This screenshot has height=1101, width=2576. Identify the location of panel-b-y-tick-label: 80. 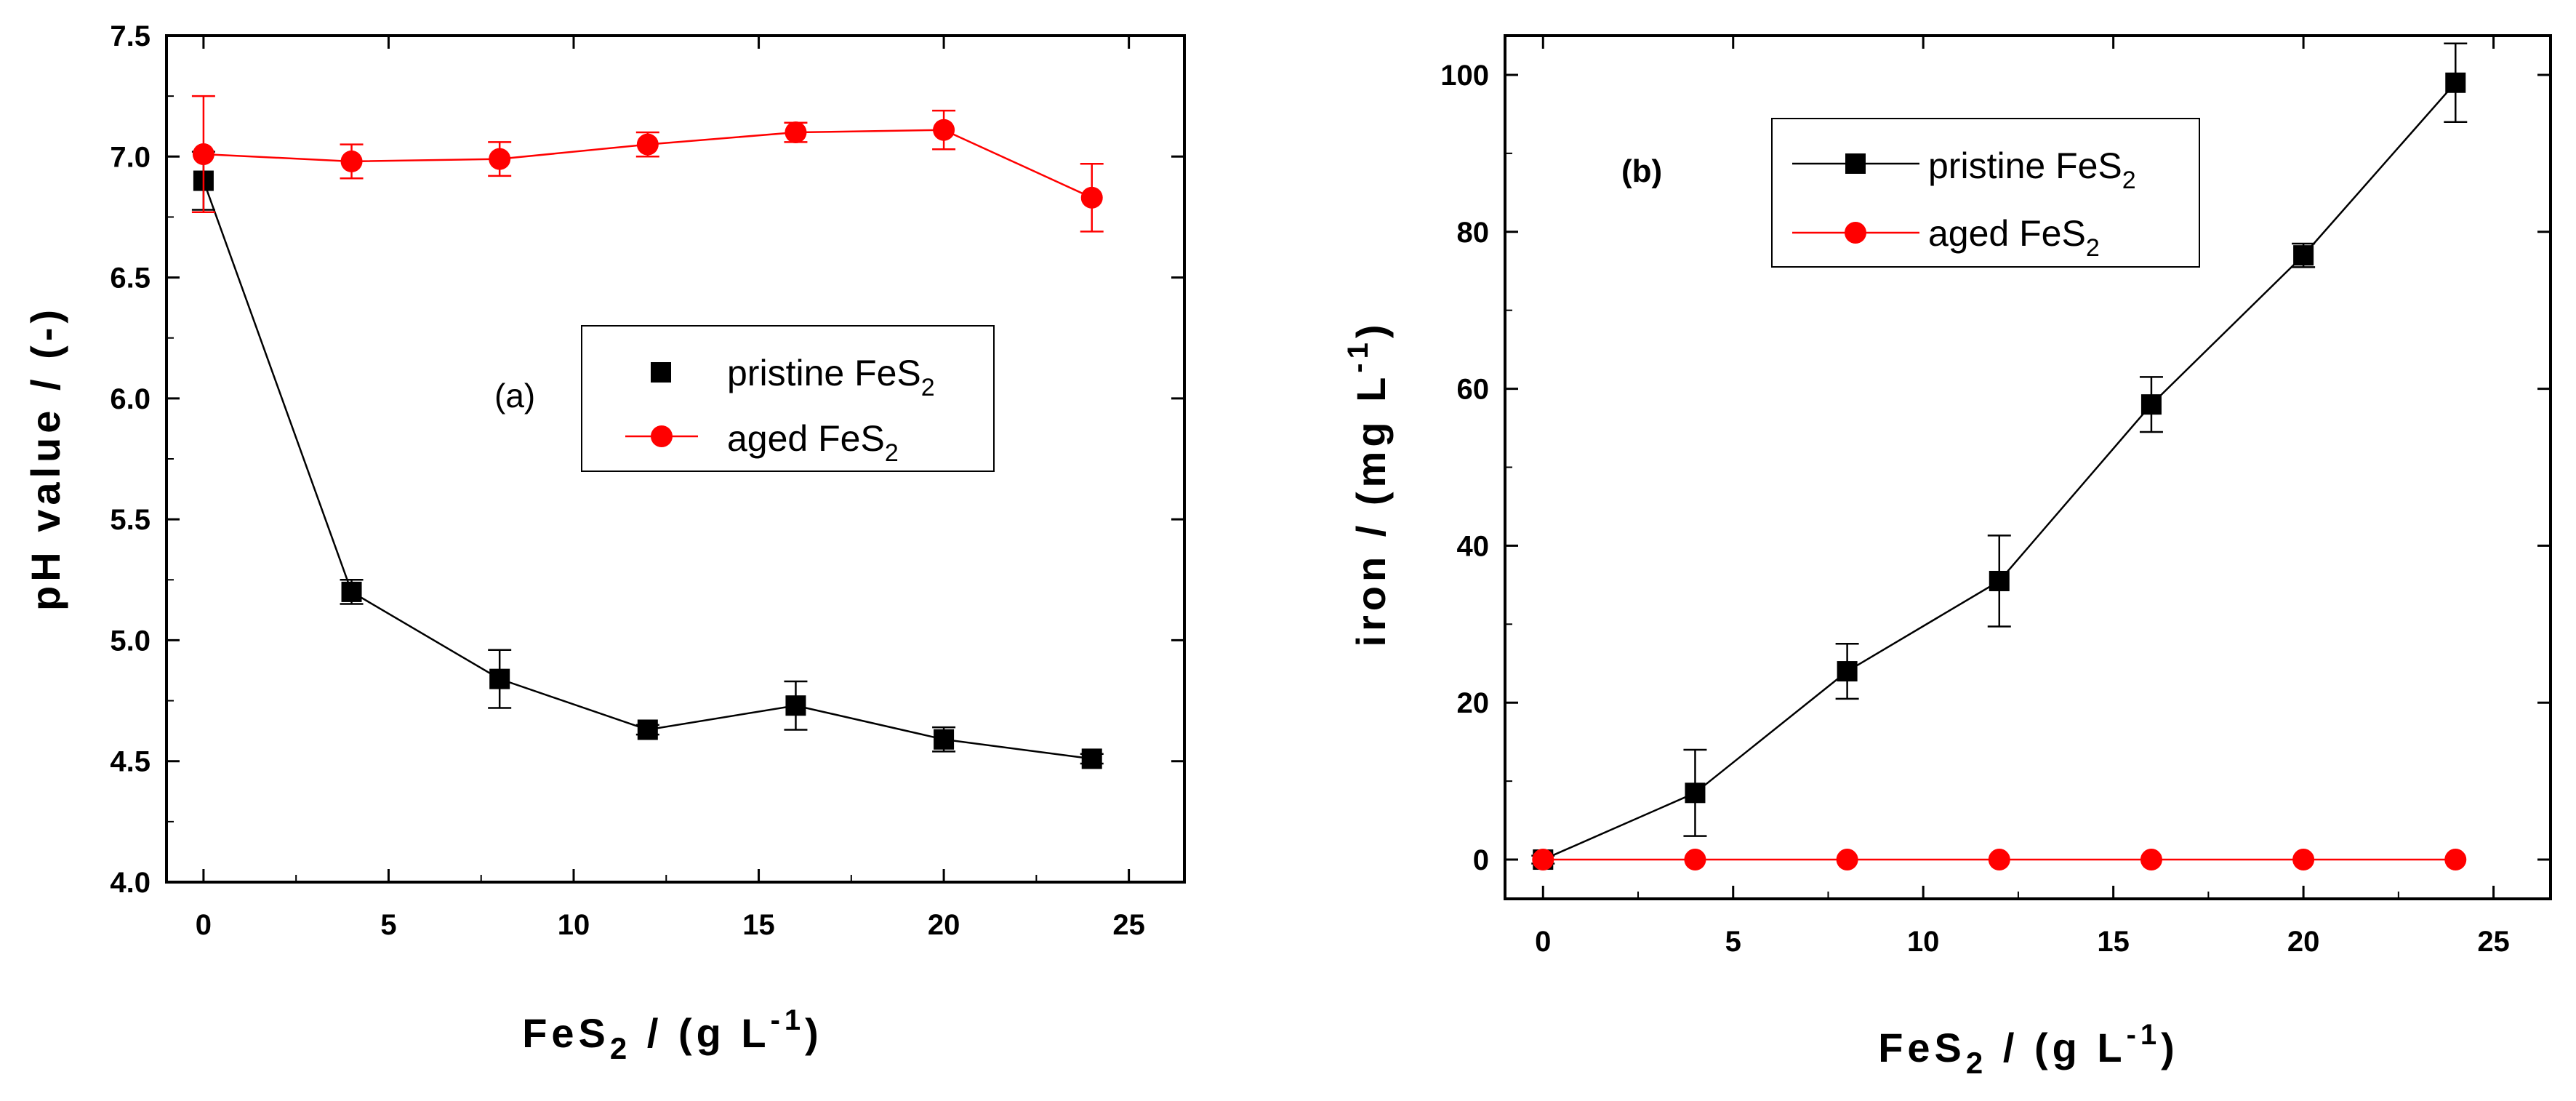
(1474, 233).